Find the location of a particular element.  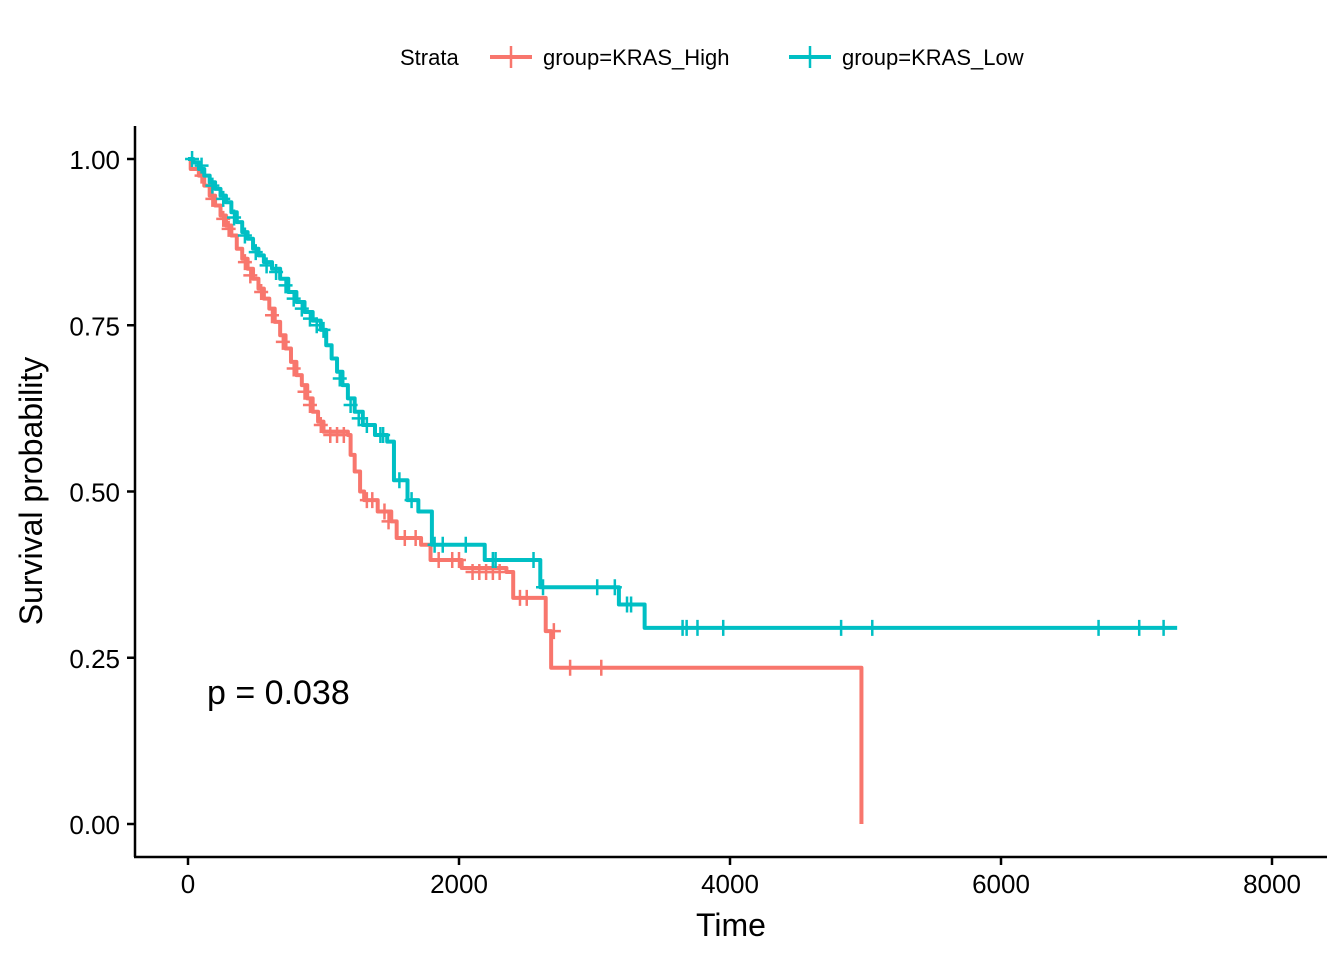

x-tick-label: 2000 is located at coordinates (459, 884).